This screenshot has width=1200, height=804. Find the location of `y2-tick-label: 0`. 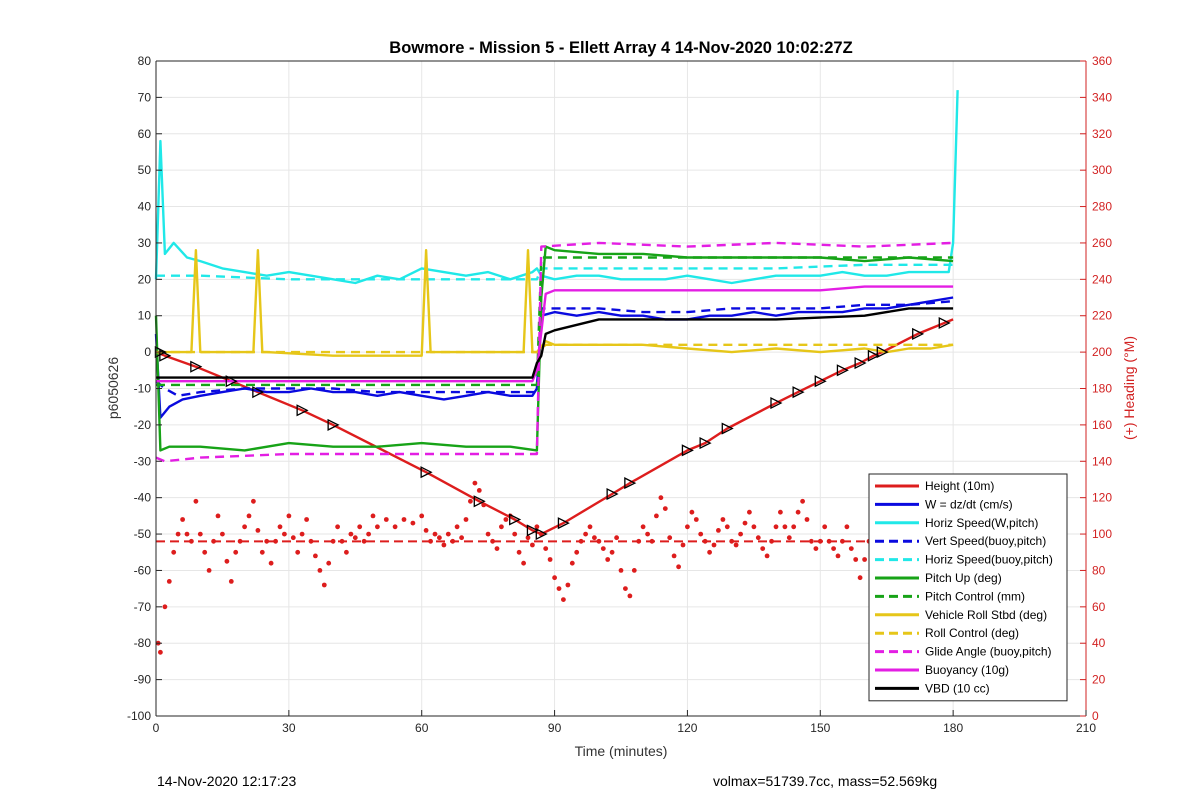

y2-tick-label: 0 is located at coordinates (1095, 716).